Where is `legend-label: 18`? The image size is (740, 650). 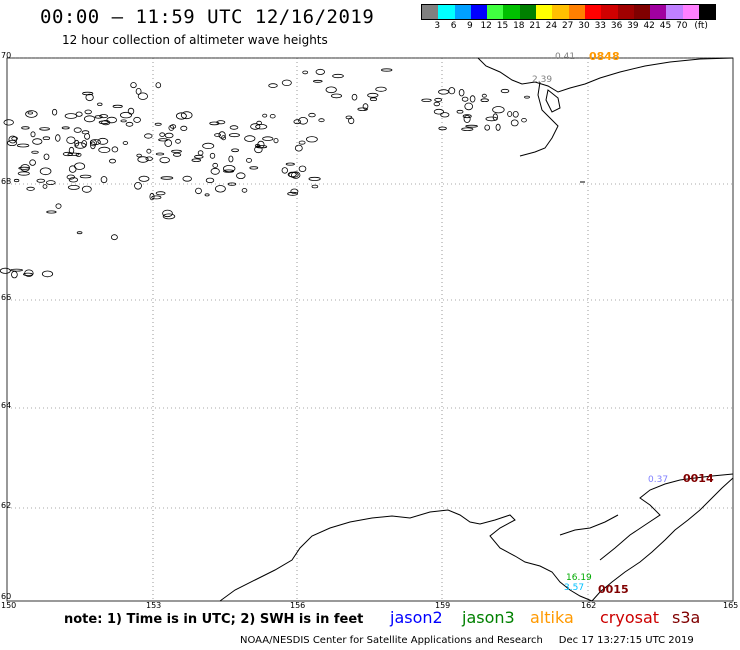
legend-label: 18 is located at coordinates (519, 26).